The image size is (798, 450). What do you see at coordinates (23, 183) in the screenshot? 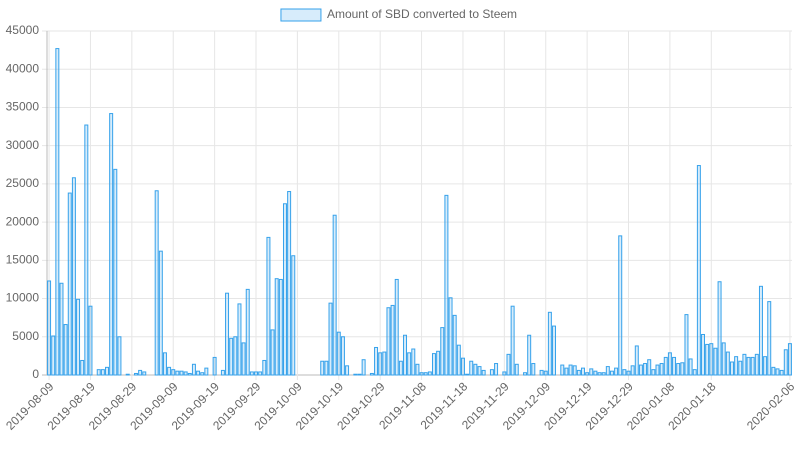
I see `y-tick-label: 25000` at bounding box center [23, 183].